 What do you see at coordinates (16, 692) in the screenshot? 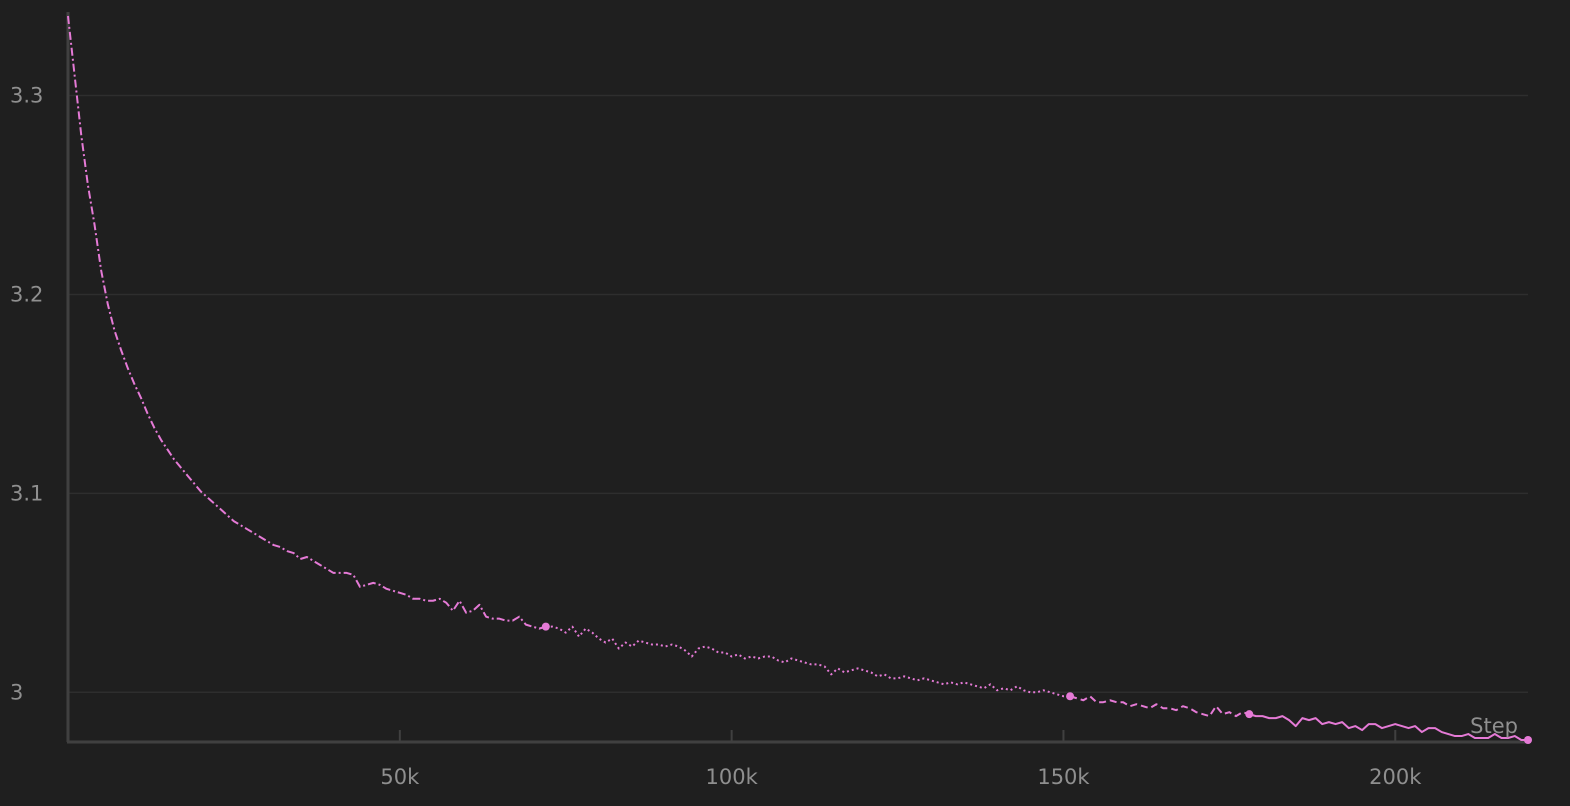
I see `y-tick-label: 3` at bounding box center [16, 692].